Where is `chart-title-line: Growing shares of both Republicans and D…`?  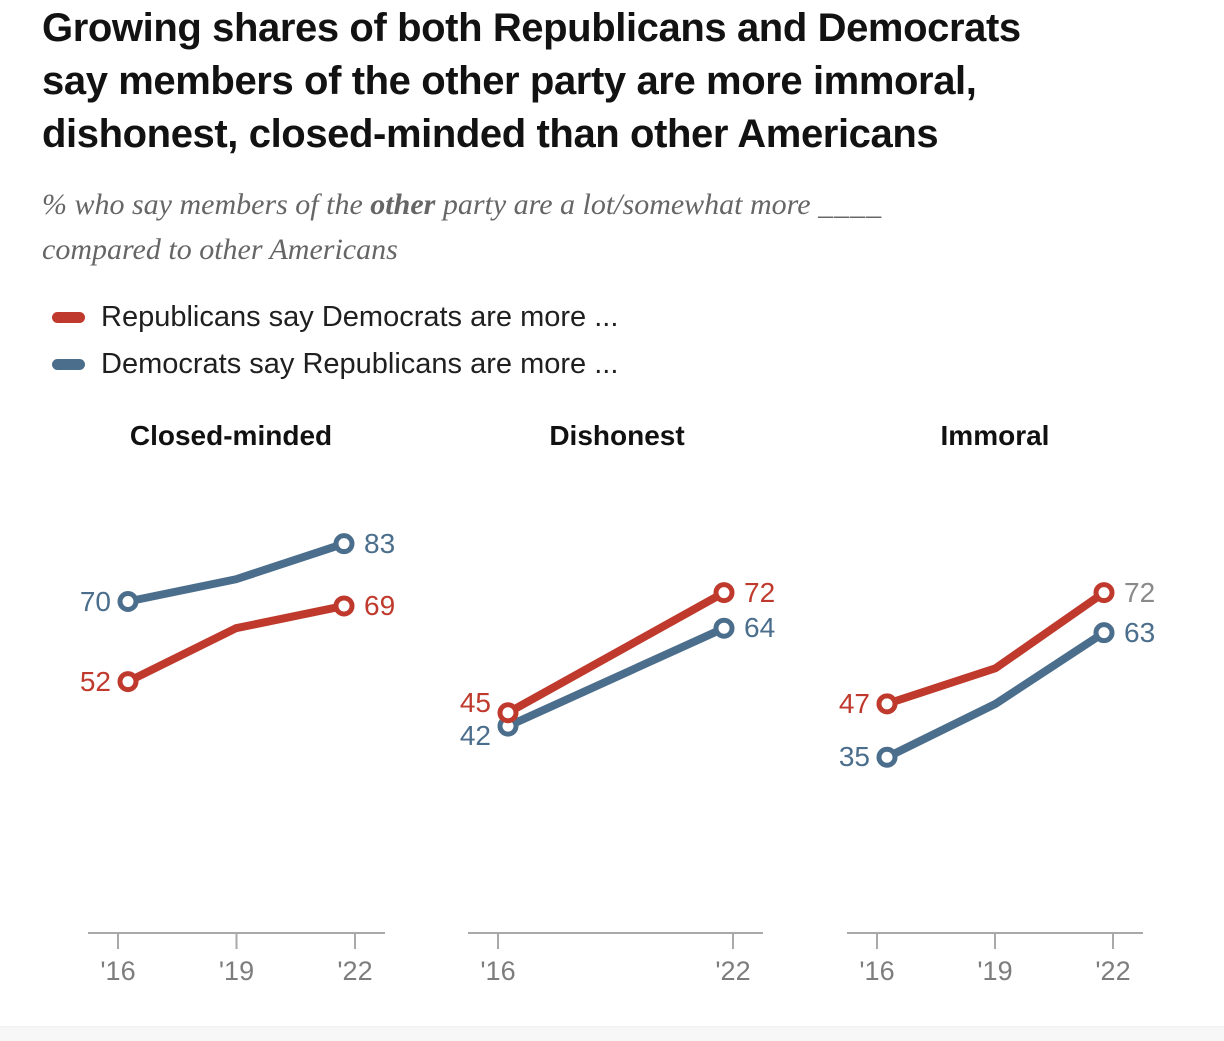 chart-title-line: Growing shares of both Republicans and D… is located at coordinates (531, 28).